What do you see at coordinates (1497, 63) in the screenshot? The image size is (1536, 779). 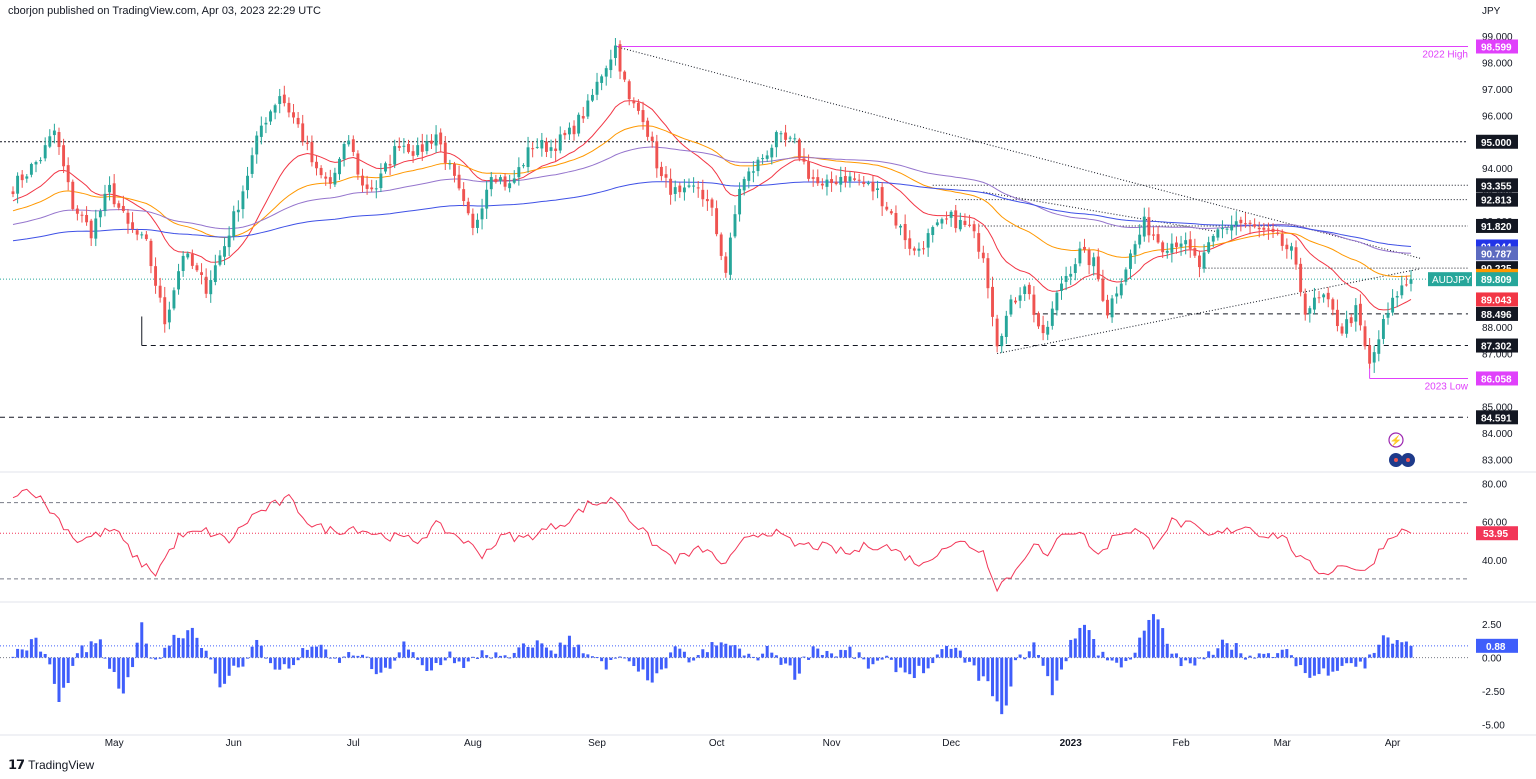 I see `price-tick-label: 98.000` at bounding box center [1497, 63].